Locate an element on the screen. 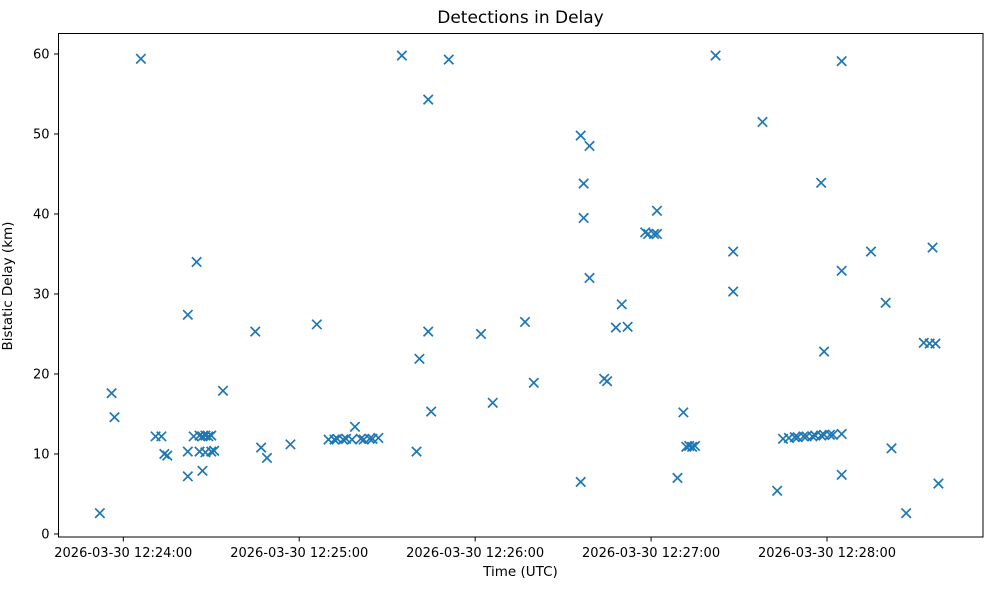 This screenshot has width=989, height=590. x-tick-label: 2026-03-30 12:28:00 is located at coordinates (827, 553).